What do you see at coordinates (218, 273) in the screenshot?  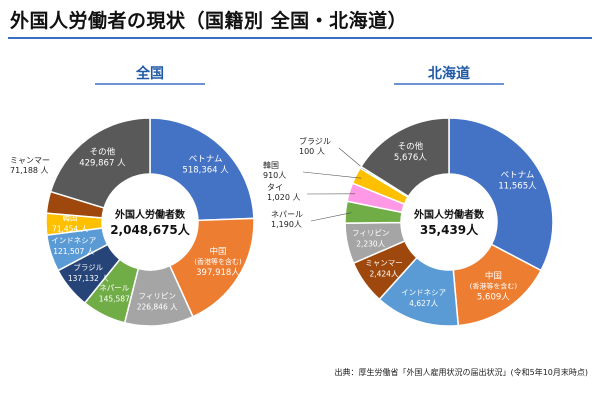 I see `slice-value: 397,918人` at bounding box center [218, 273].